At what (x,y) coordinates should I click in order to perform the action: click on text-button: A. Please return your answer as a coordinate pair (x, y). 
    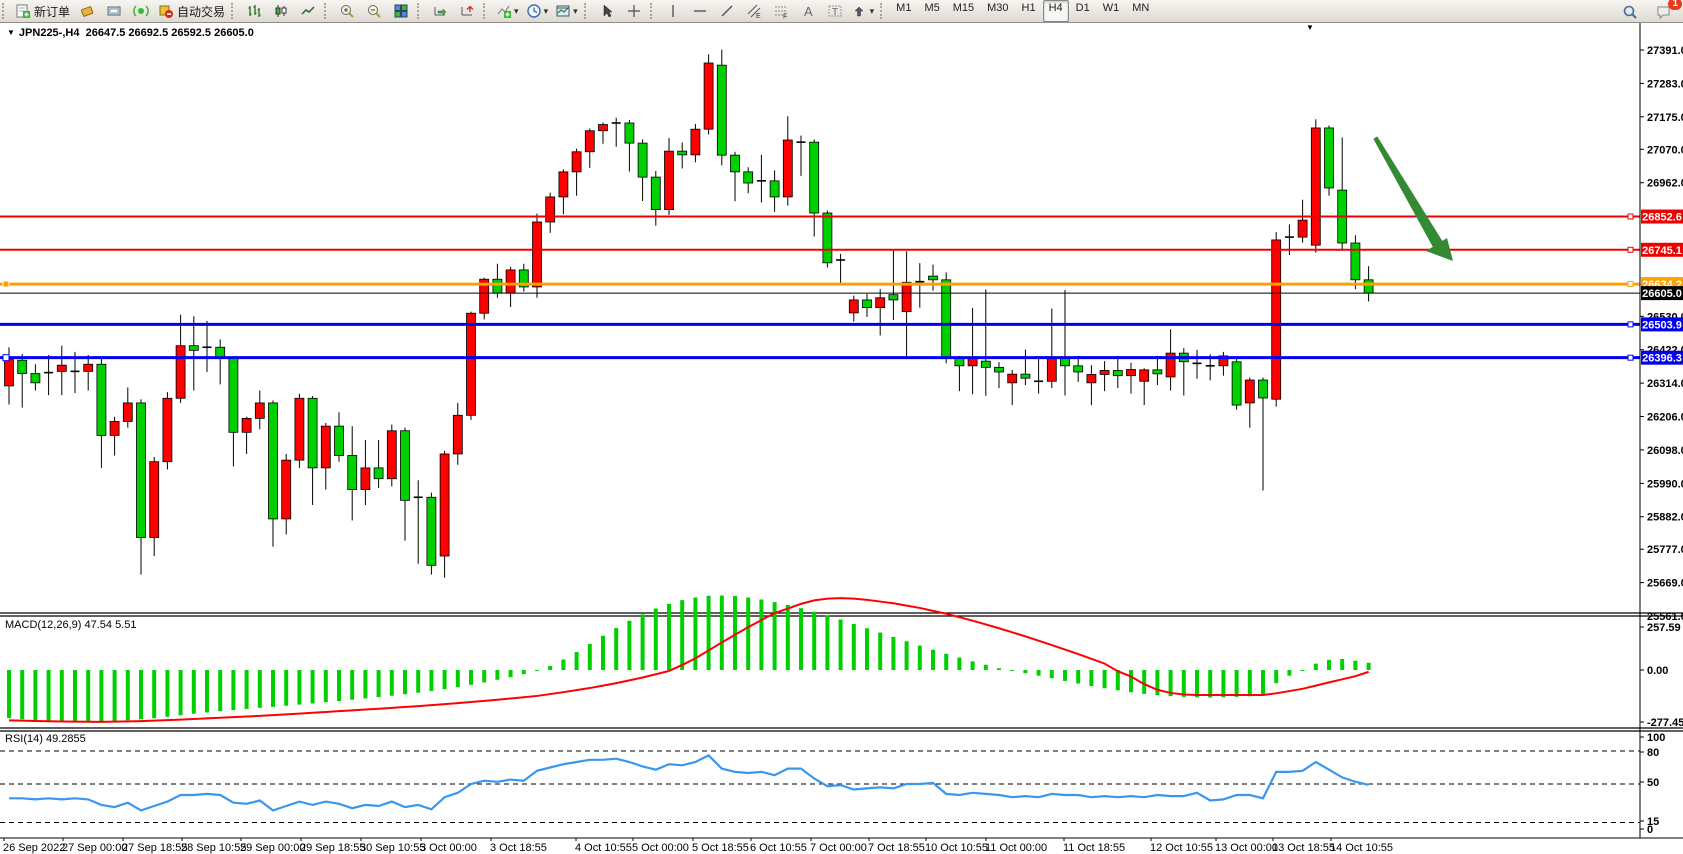
    Looking at the image, I should click on (808, 11).